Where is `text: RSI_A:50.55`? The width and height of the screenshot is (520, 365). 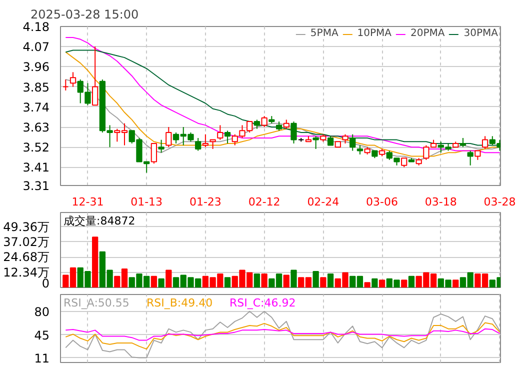 text: RSI_A:50.55 is located at coordinates (97, 303).